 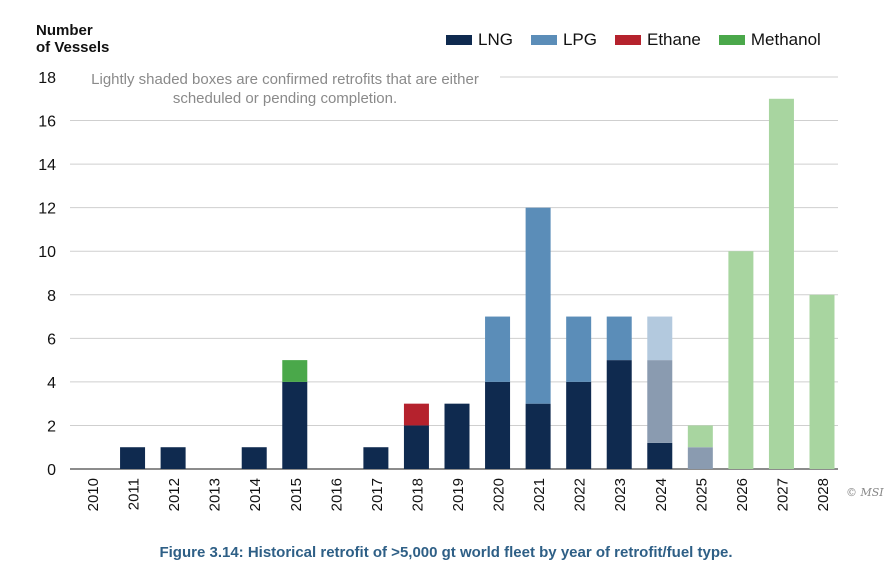 I want to click on x-tick-label: 2018, so click(x=417, y=494).